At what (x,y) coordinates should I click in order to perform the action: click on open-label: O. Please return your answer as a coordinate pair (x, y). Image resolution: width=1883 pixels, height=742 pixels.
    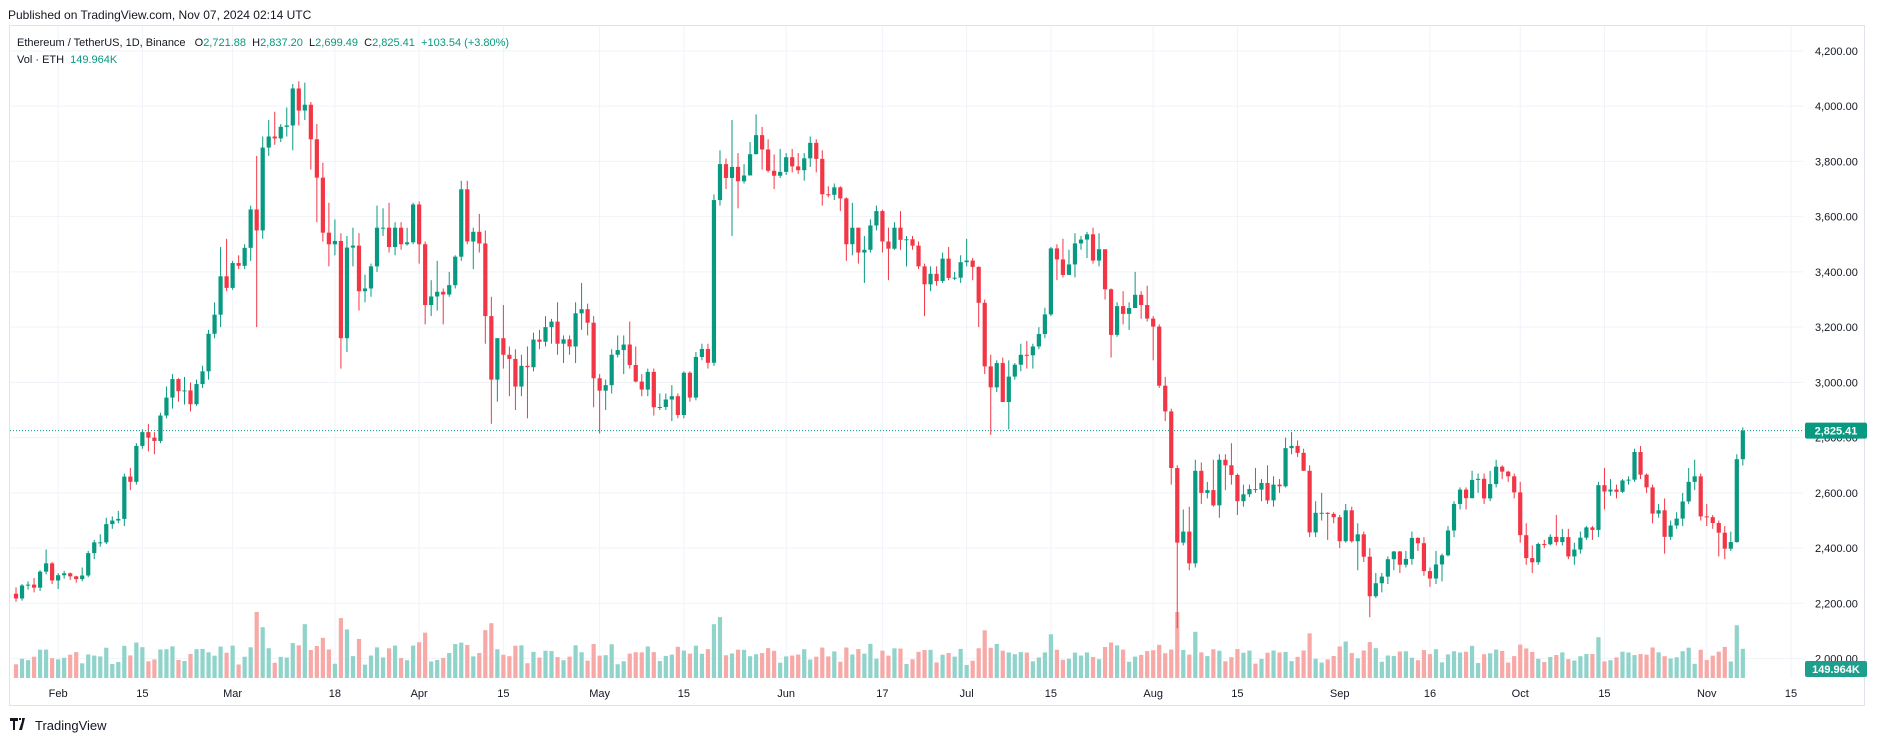
    Looking at the image, I should click on (199, 43).